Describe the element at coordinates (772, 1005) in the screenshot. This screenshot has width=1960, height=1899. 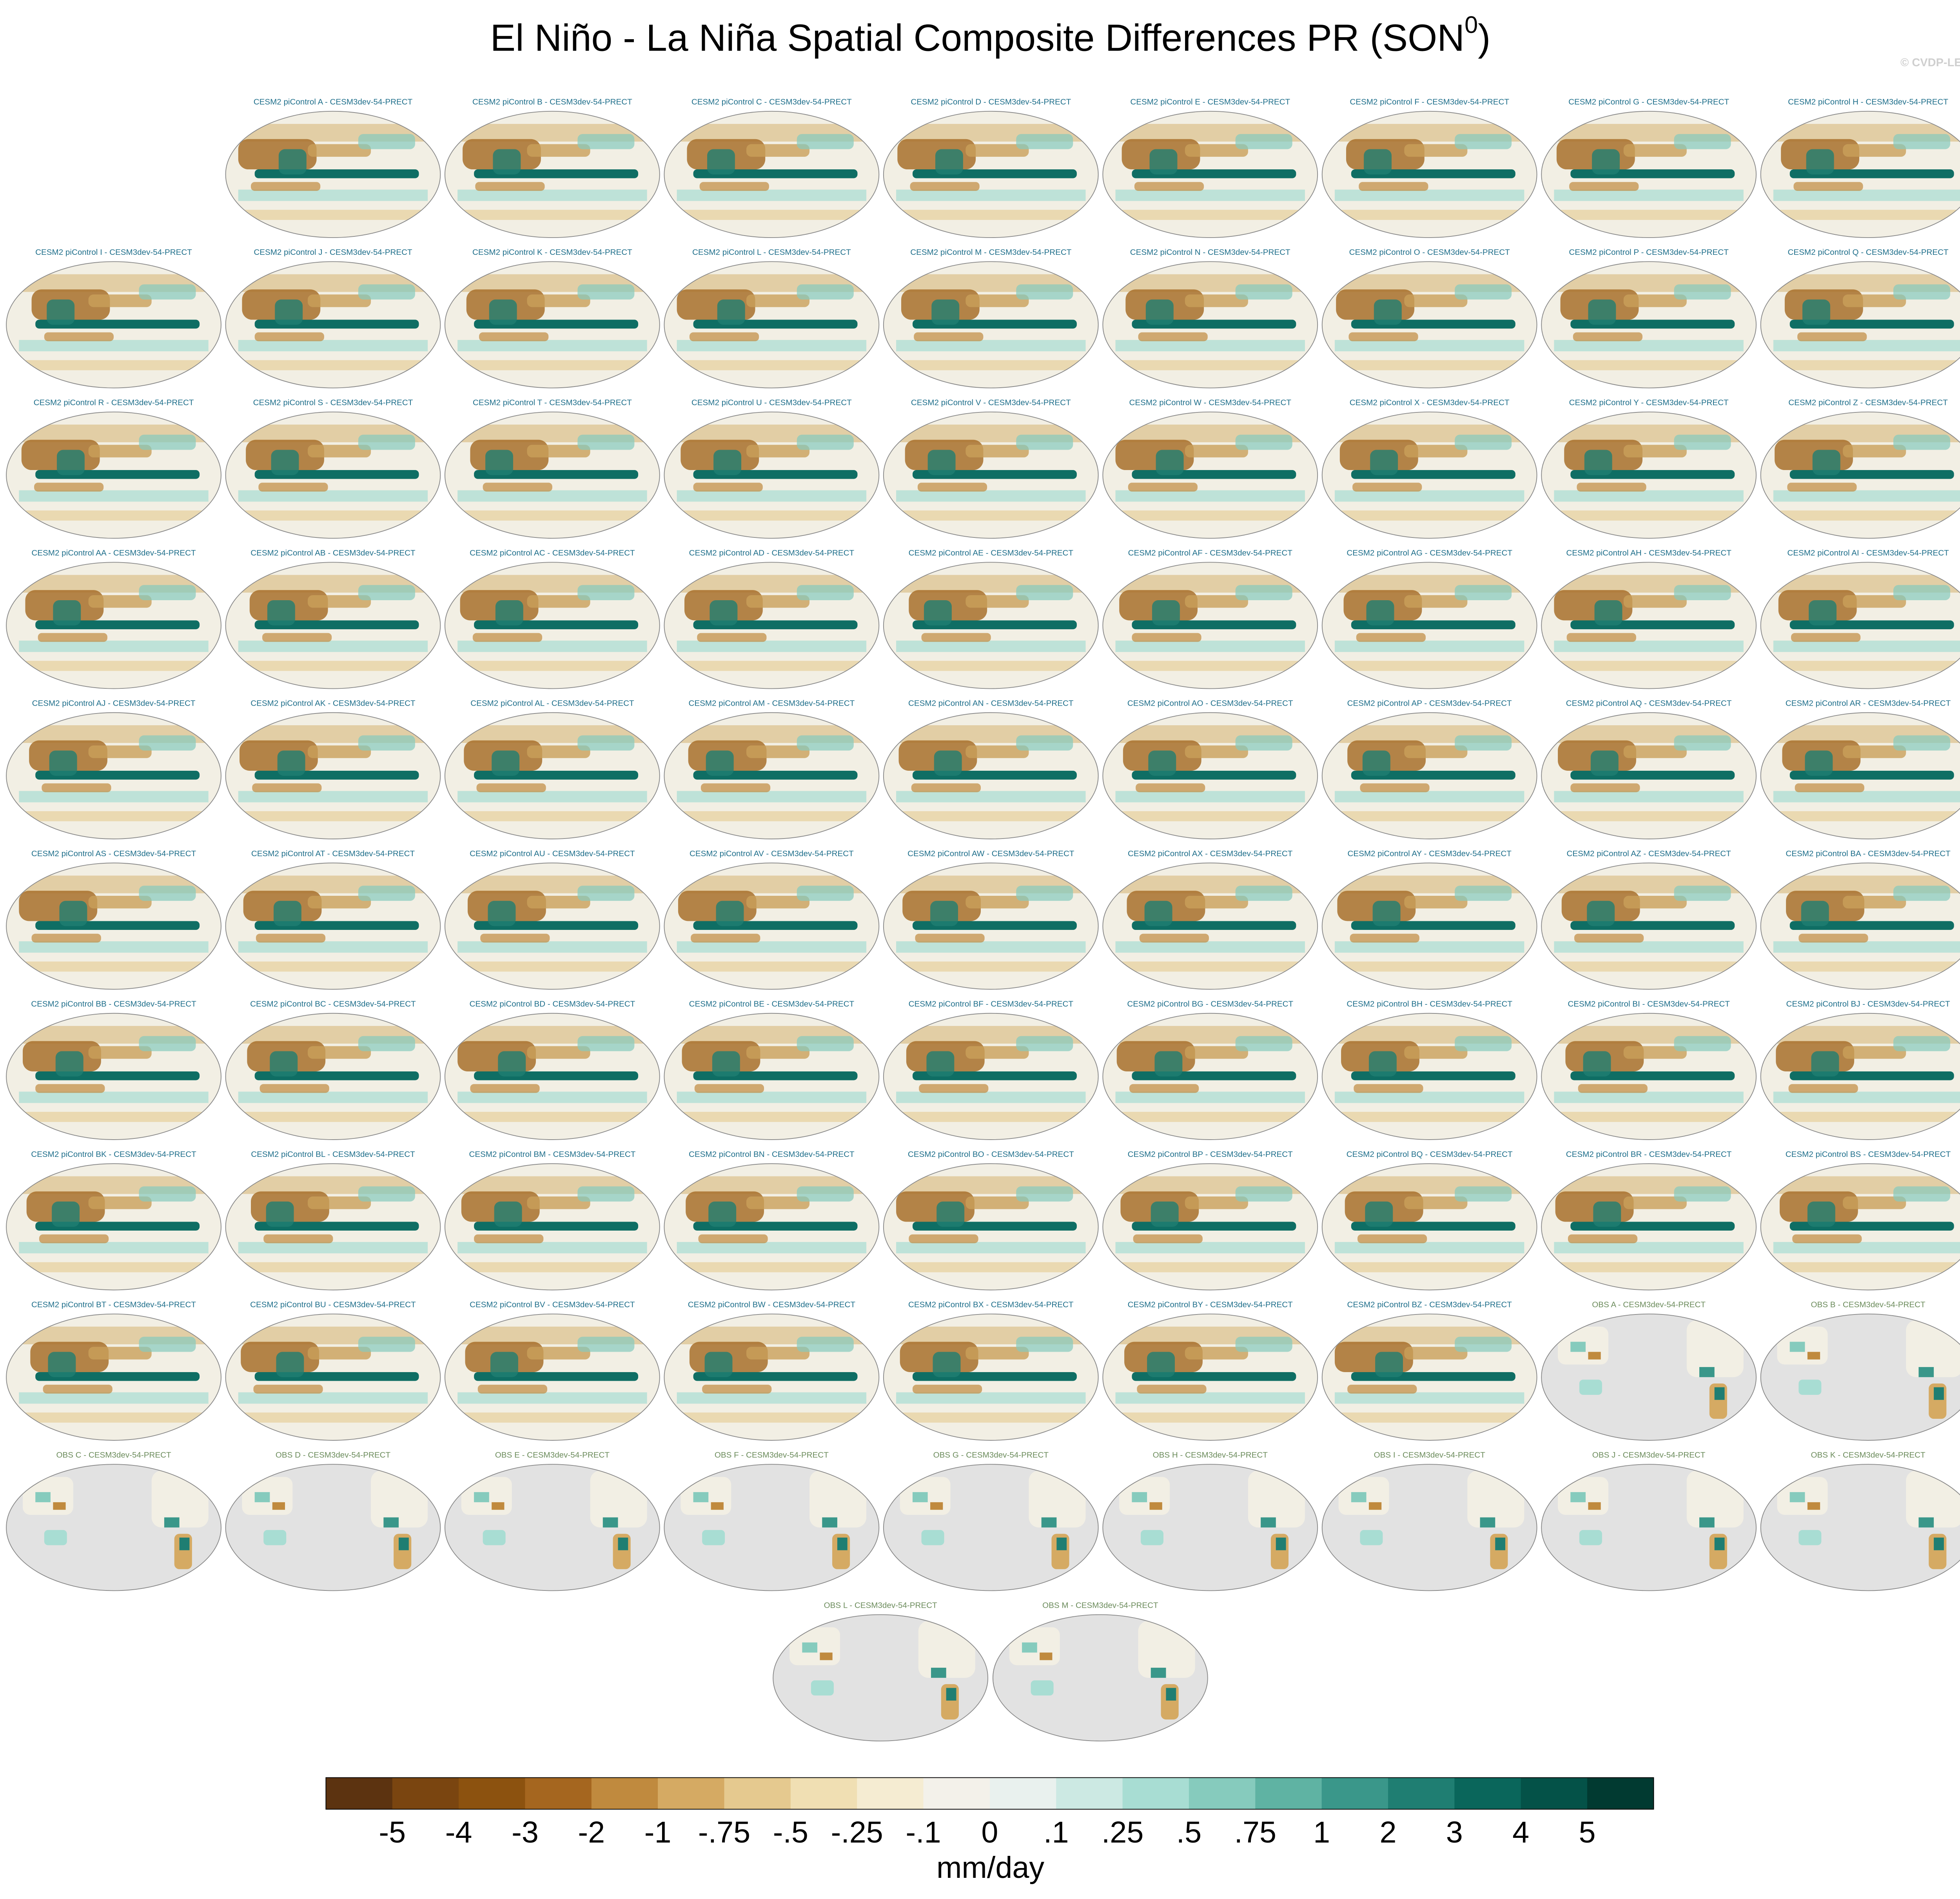
I see `panel-title: CESM2 piControl BE - CESM3dev-54-PRECT` at that location.